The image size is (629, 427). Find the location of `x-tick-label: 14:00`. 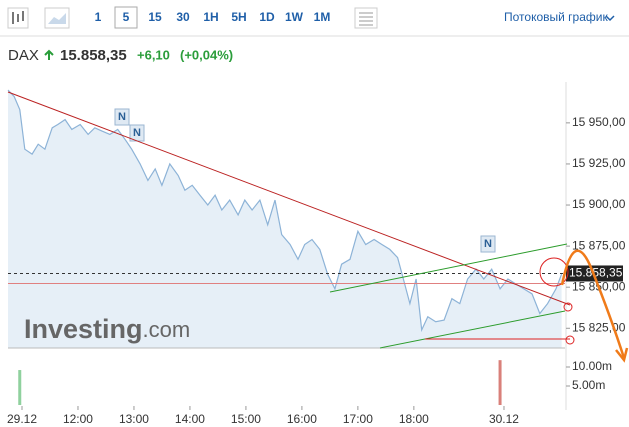

x-tick-label: 14:00 is located at coordinates (190, 419).